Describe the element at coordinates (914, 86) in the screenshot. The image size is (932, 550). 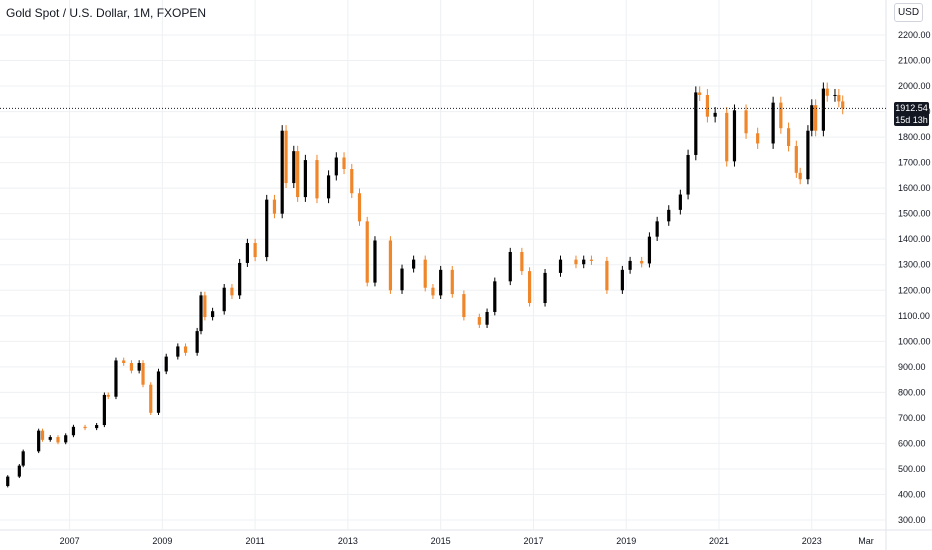
I see `price-tick-label: 2000.00` at that location.